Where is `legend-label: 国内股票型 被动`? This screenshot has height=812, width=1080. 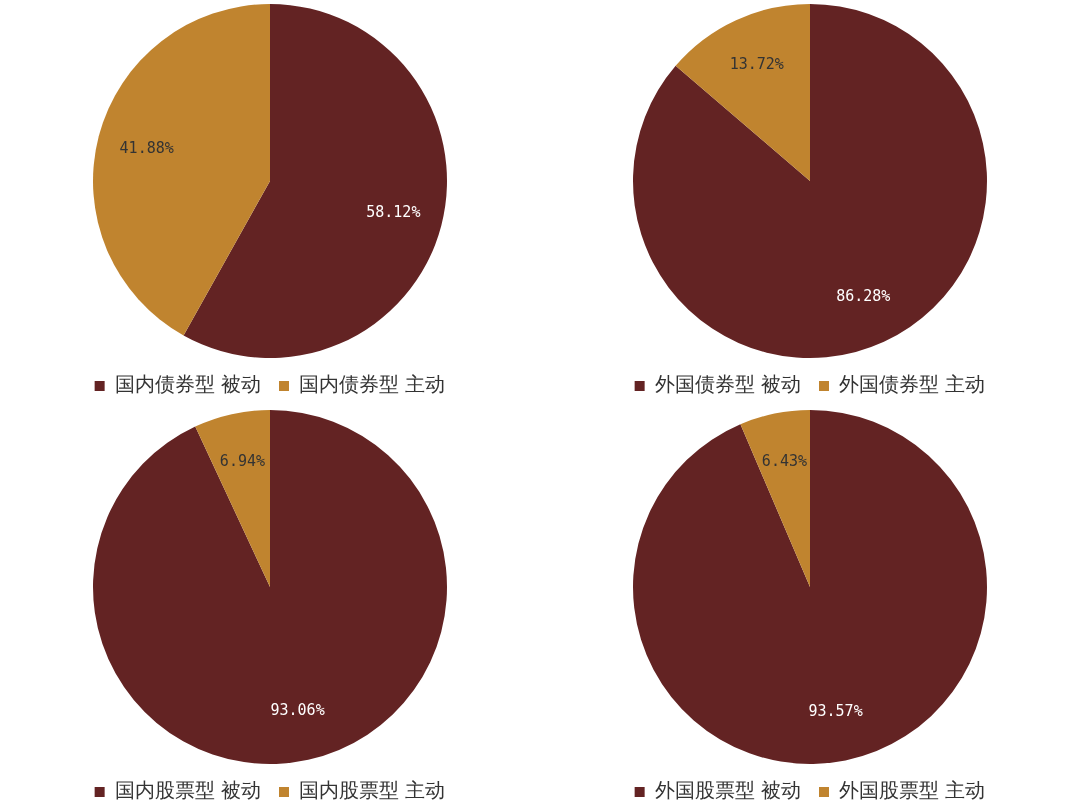
legend-label: 国内股票型 被动 is located at coordinates (187, 790).